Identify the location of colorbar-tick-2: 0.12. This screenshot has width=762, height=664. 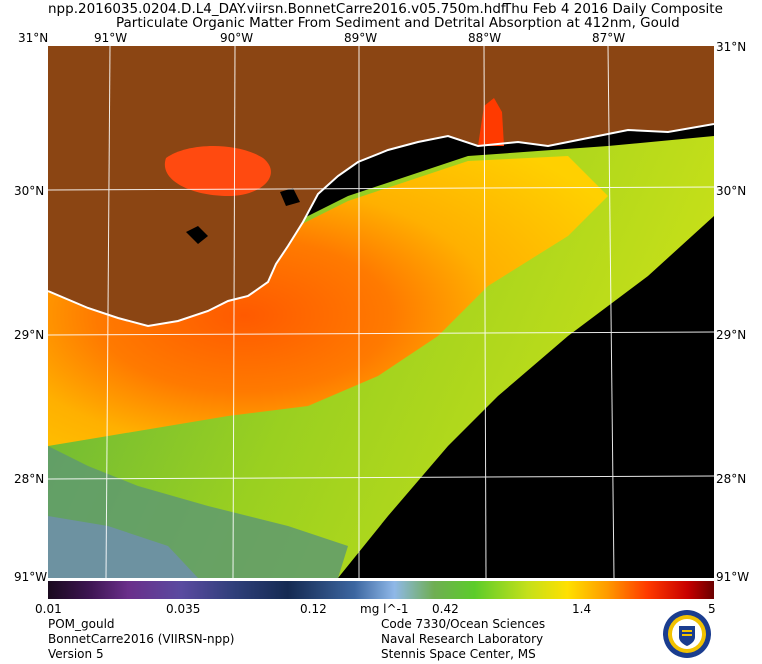
(313, 609).